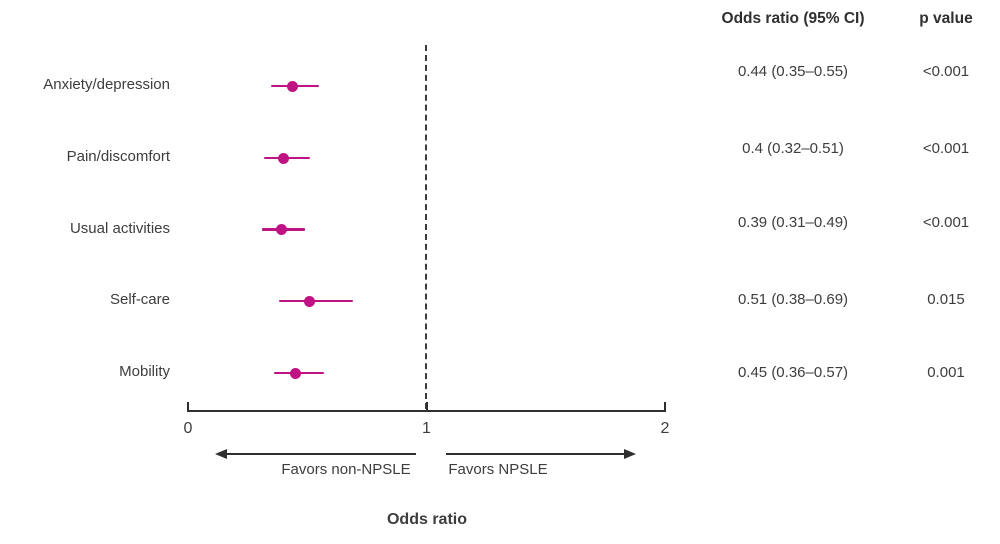  Describe the element at coordinates (426, 519) in the screenshot. I see `x-axis-title: Odds ratio` at that location.